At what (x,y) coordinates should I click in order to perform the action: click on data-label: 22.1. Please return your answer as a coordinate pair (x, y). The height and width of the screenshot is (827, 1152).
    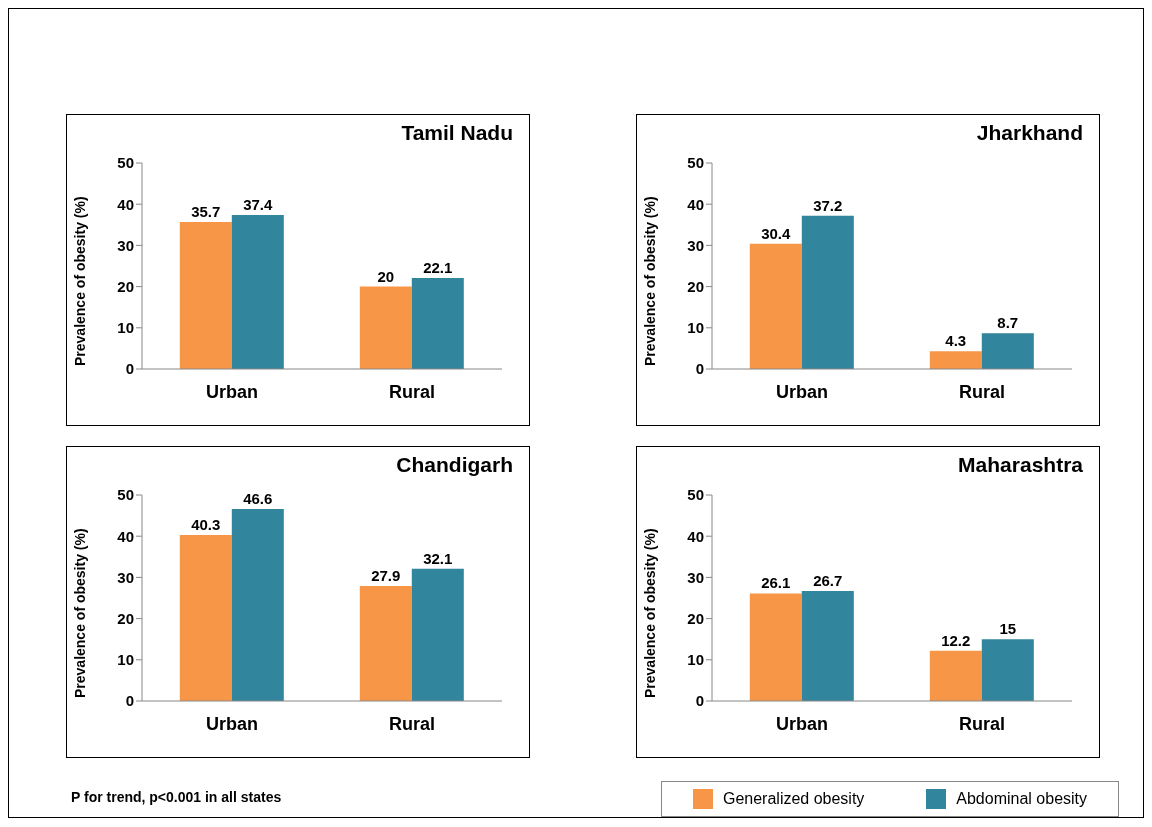
    Looking at the image, I should click on (438, 267).